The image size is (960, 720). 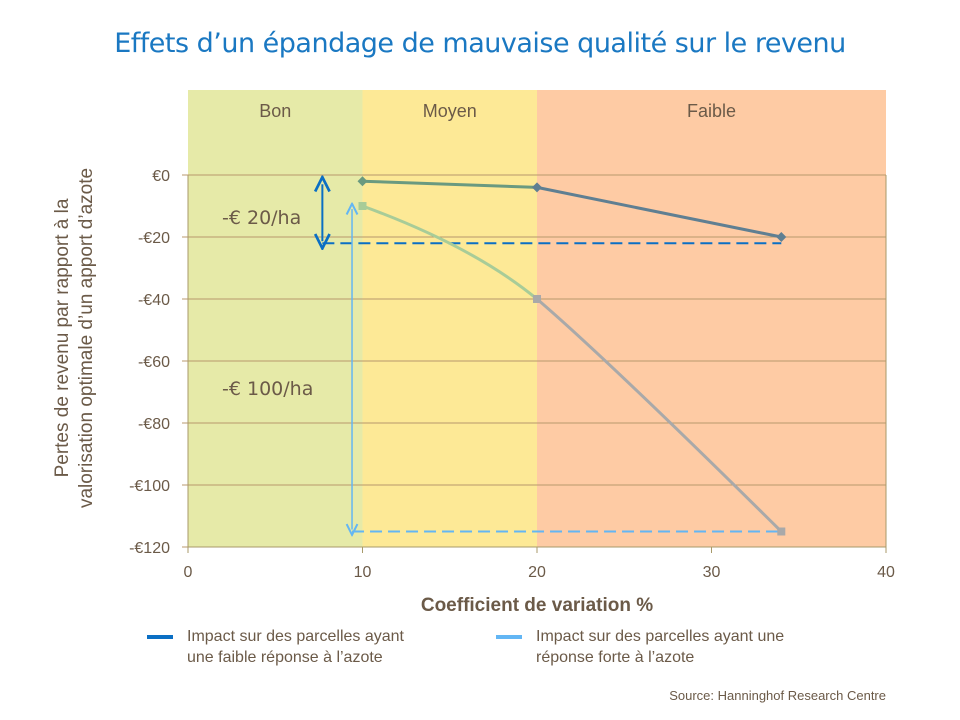 What do you see at coordinates (450, 111) in the screenshot?
I see `band-label: Moyen` at bounding box center [450, 111].